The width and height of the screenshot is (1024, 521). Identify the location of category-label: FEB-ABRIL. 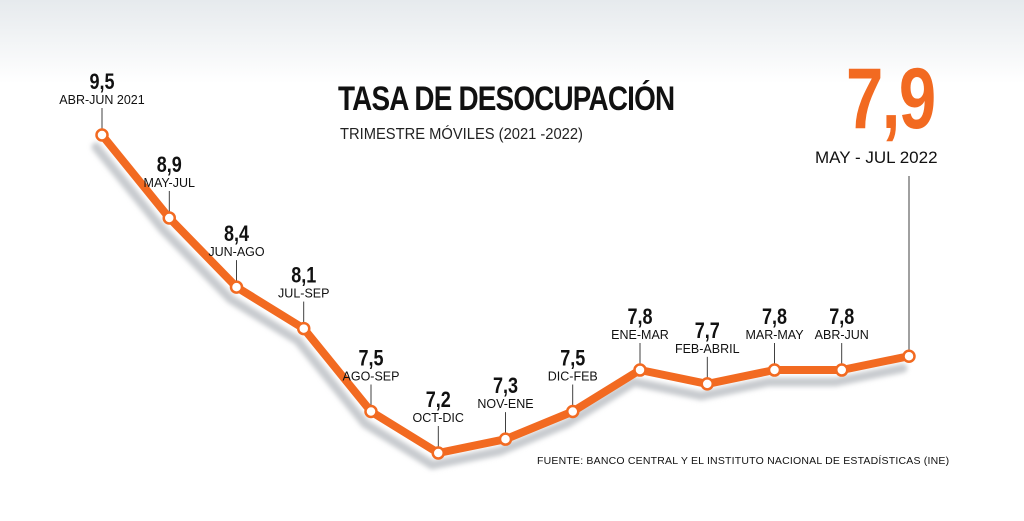
(707, 349).